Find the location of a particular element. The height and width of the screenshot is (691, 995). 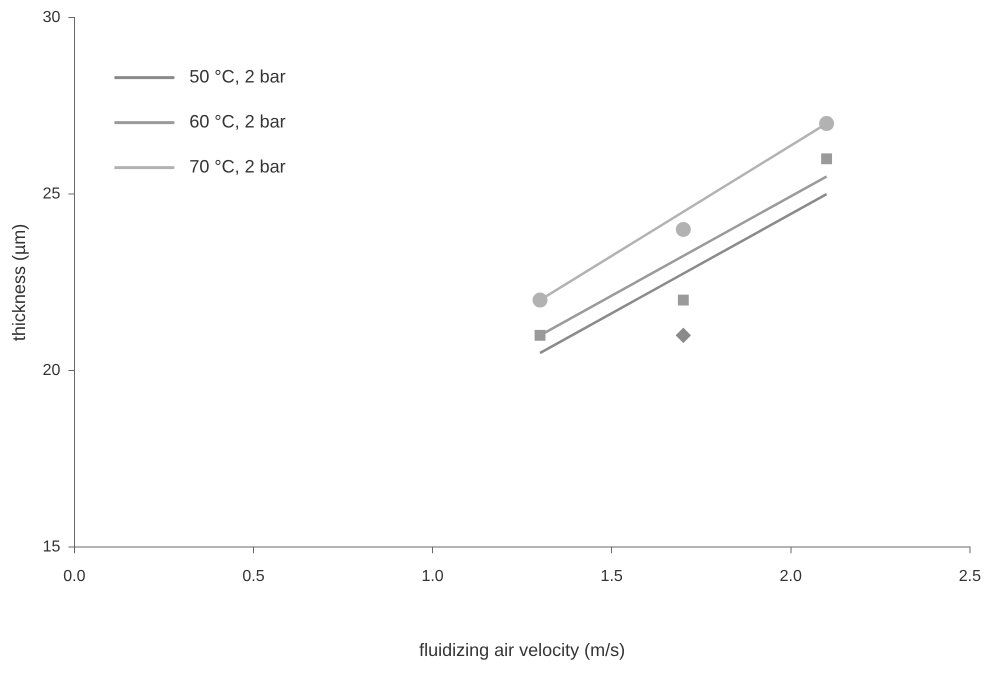

x-axis-title: fluidizing air velocity (m/s) is located at coordinates (522, 650).